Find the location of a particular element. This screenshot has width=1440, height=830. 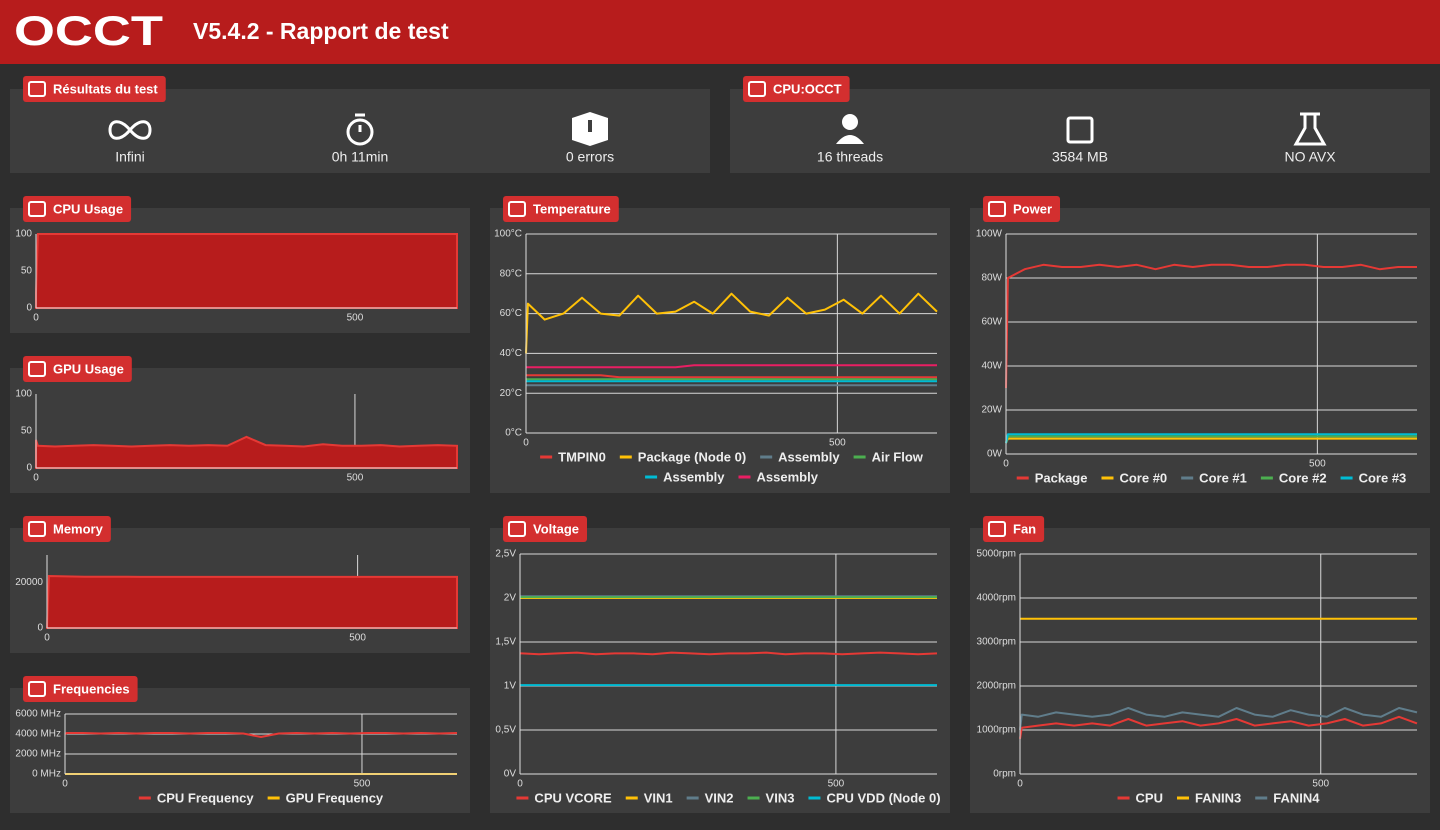

result-item: 0h 11min is located at coordinates (360, 157).